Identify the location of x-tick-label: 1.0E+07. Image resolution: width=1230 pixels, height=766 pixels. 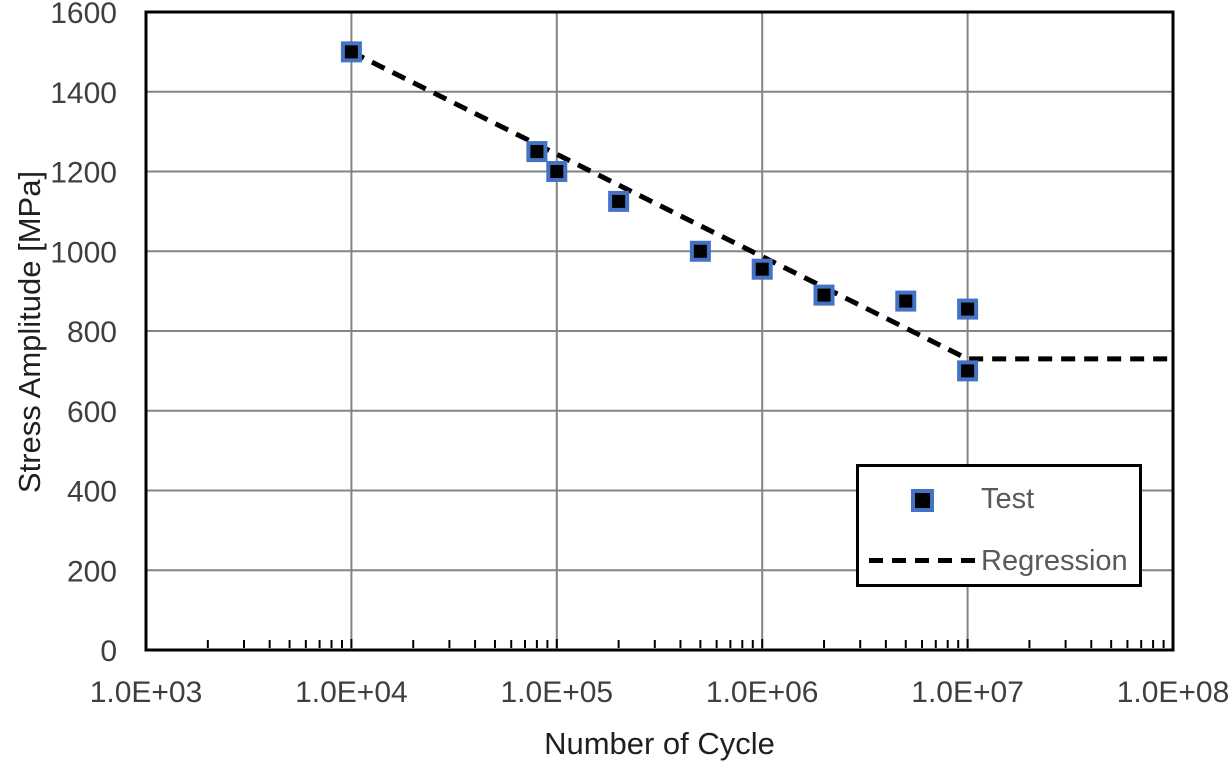
(967, 692).